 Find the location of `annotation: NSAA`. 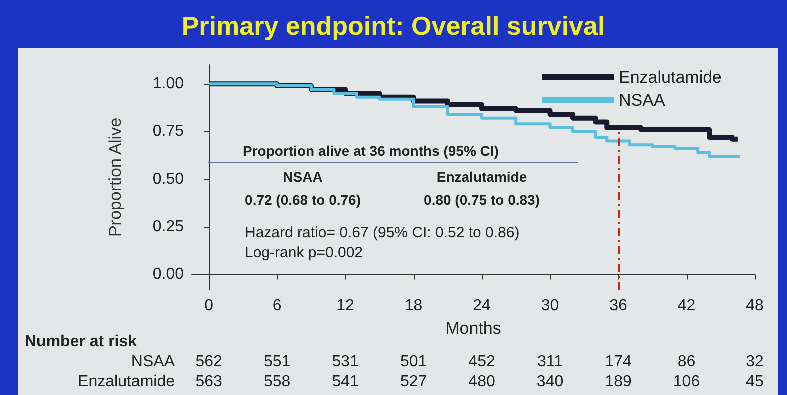

annotation: NSAA is located at coordinates (303, 177).